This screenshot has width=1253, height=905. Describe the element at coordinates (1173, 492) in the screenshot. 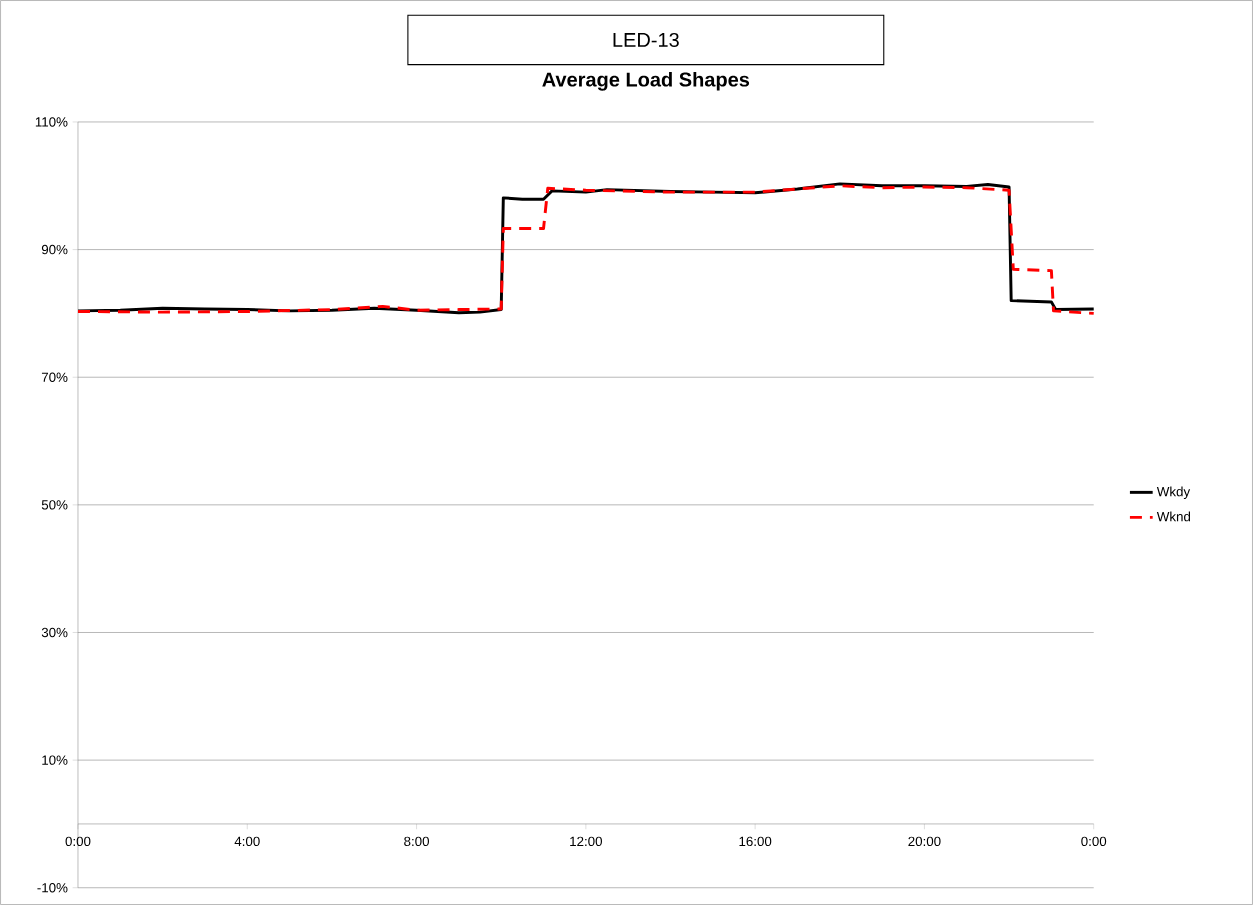

I see `legend-label: Wkdy` at that location.